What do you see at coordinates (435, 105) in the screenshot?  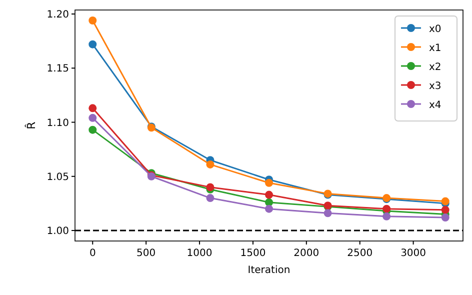 I see `legend-label: x4` at bounding box center [435, 105].